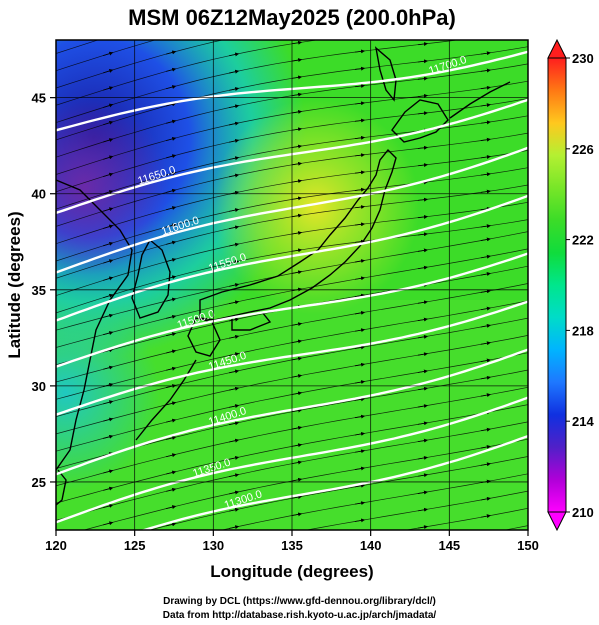  Describe the element at coordinates (39, 98) in the screenshot. I see `y-tick-label: 45` at that location.